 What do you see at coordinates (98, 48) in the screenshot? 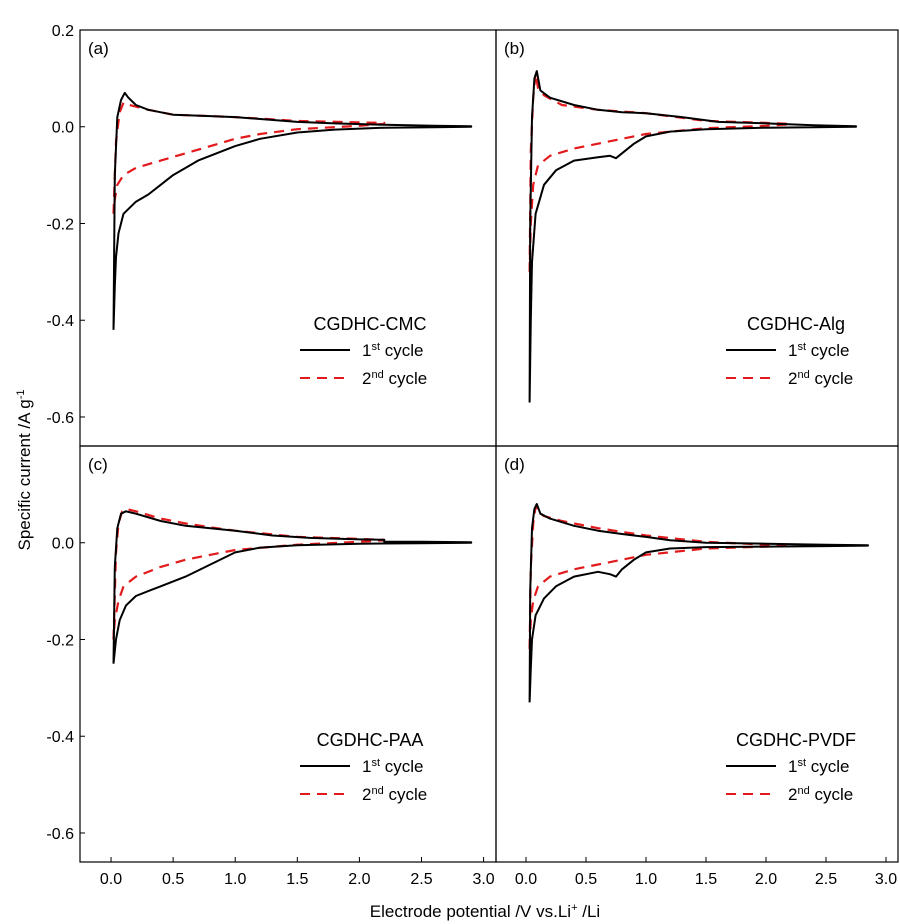
I see `panel-label: (a)` at bounding box center [98, 48].